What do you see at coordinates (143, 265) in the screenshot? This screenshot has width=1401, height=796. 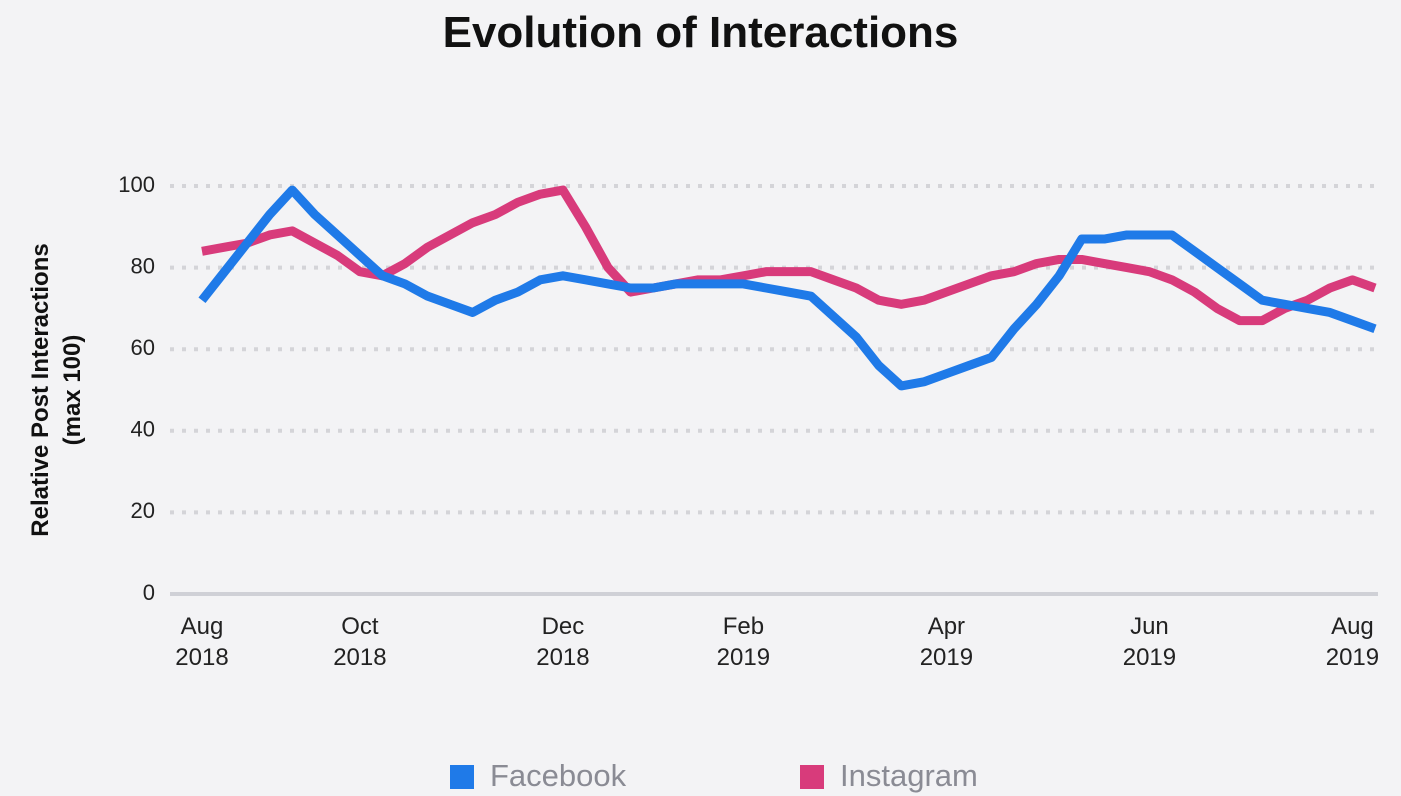 I see `y-tick-label: 80` at bounding box center [143, 265].